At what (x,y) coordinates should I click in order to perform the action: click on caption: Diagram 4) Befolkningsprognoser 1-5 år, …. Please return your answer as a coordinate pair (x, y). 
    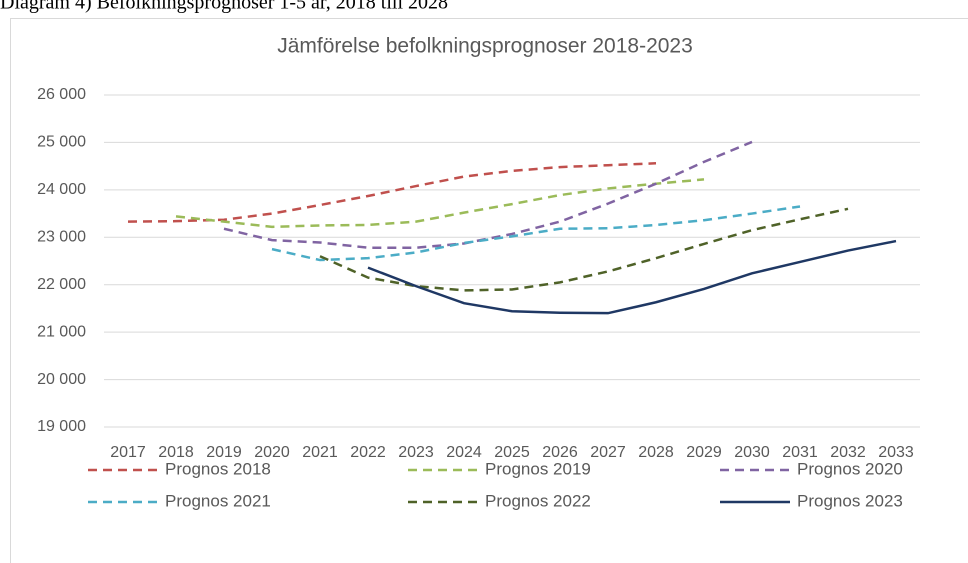
    Looking at the image, I should click on (224, 7).